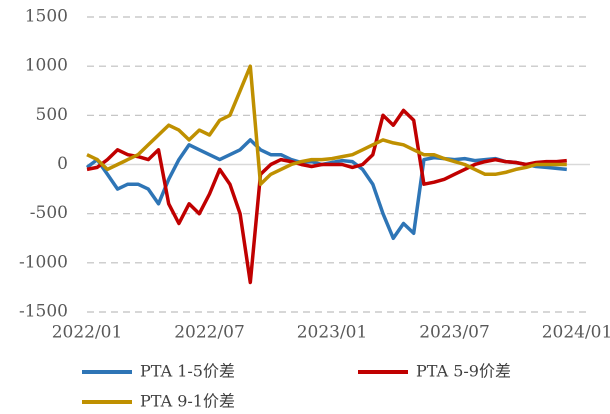 The height and width of the screenshot is (414, 610). Describe the element at coordinates (332, 333) in the screenshot. I see `x-tick-label: 2023/01` at that location.